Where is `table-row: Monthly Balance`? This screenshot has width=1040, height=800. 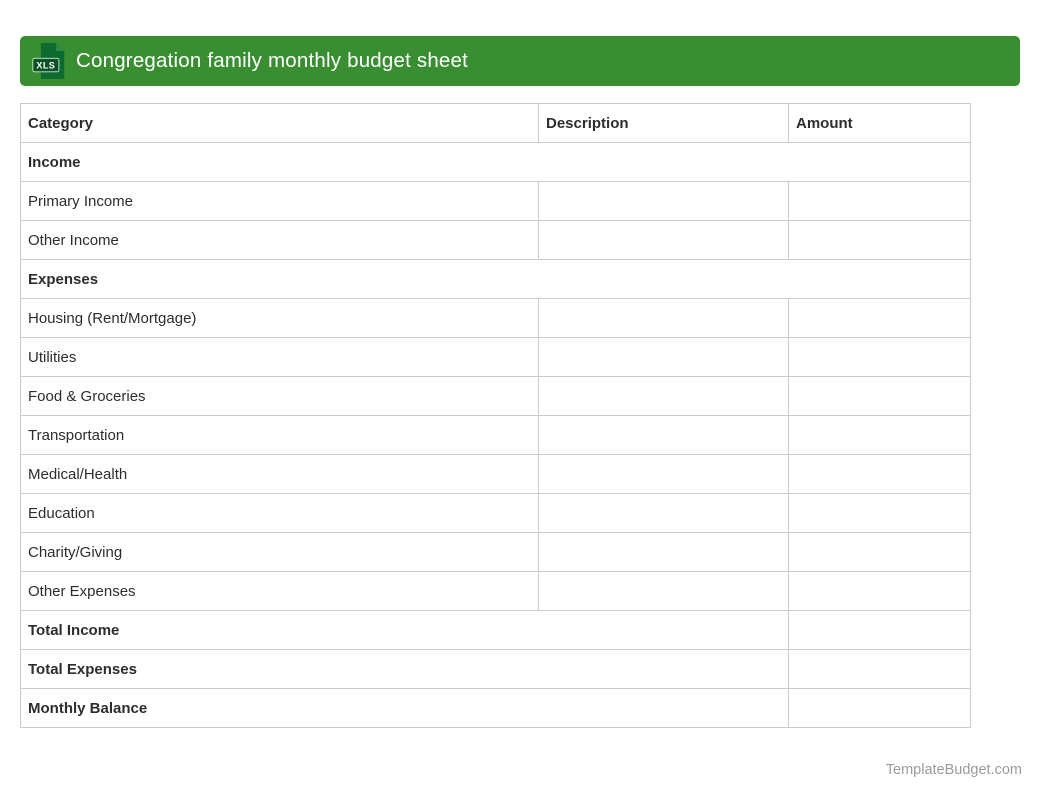
table-row: Monthly Balance is located at coordinates (495, 708).